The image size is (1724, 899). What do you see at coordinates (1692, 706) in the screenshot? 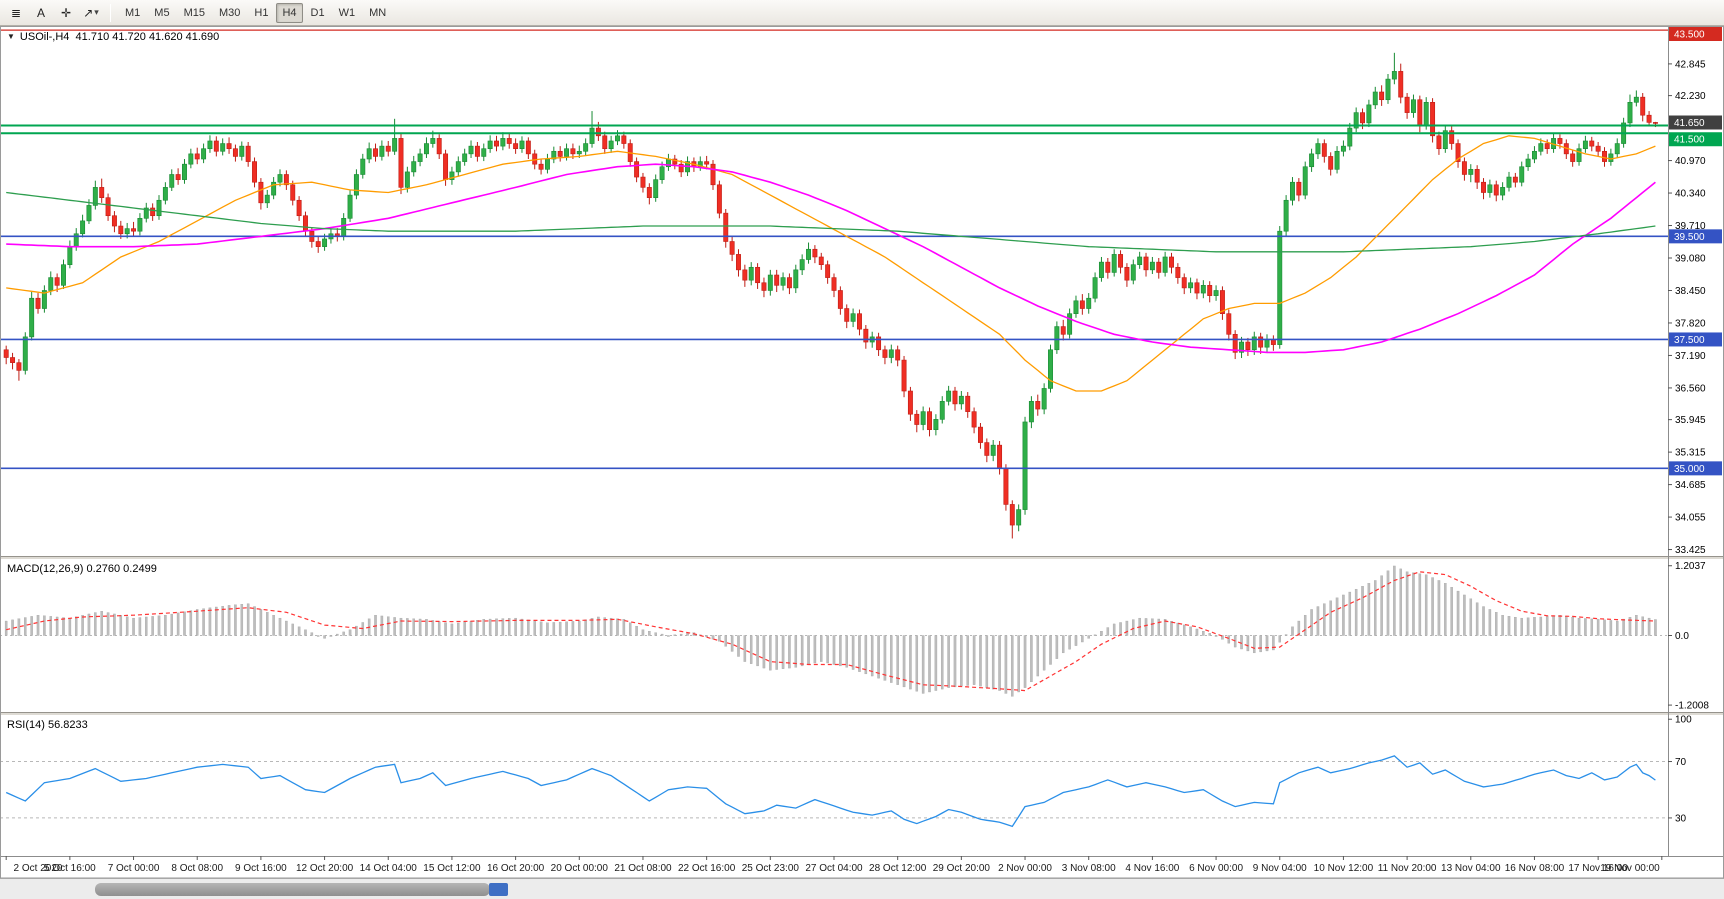
I see `macd-tick-label: -1.2008` at bounding box center [1692, 706].